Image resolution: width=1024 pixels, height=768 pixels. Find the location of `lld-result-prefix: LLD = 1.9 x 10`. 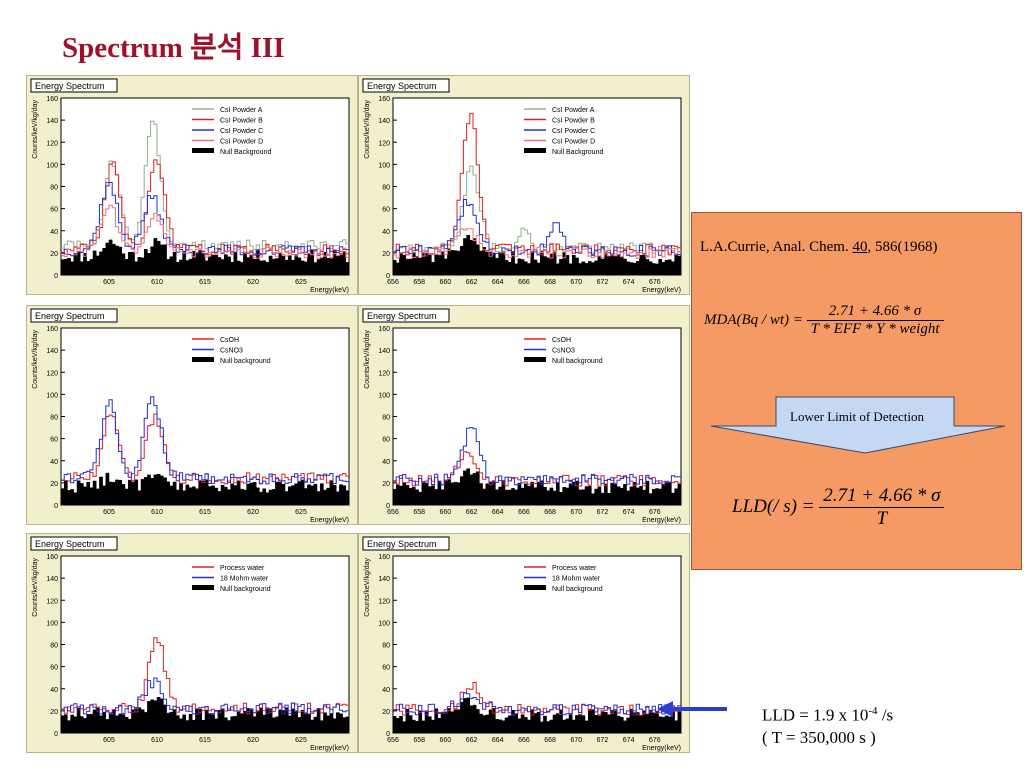

lld-result-prefix: LLD = 1.9 x 10 is located at coordinates (815, 715).